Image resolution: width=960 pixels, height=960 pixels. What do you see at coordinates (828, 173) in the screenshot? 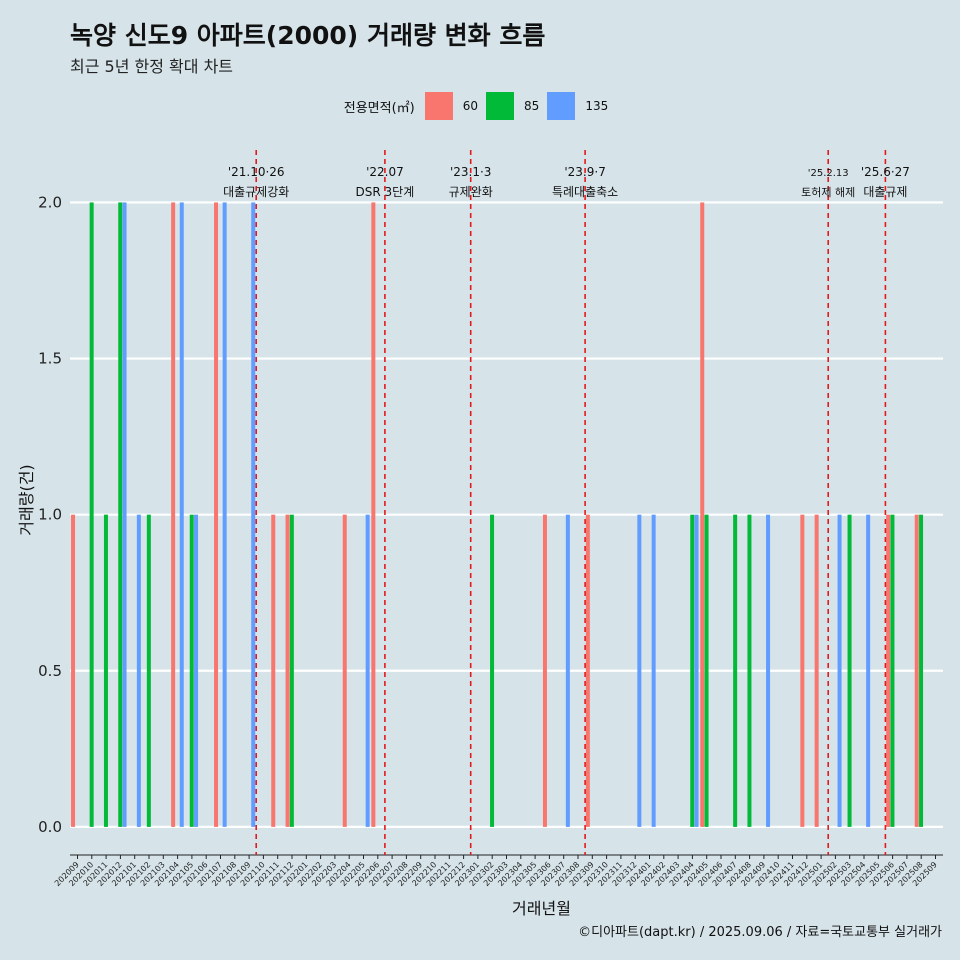
I see `annotation-date-4: '25.2.13` at bounding box center [828, 173].